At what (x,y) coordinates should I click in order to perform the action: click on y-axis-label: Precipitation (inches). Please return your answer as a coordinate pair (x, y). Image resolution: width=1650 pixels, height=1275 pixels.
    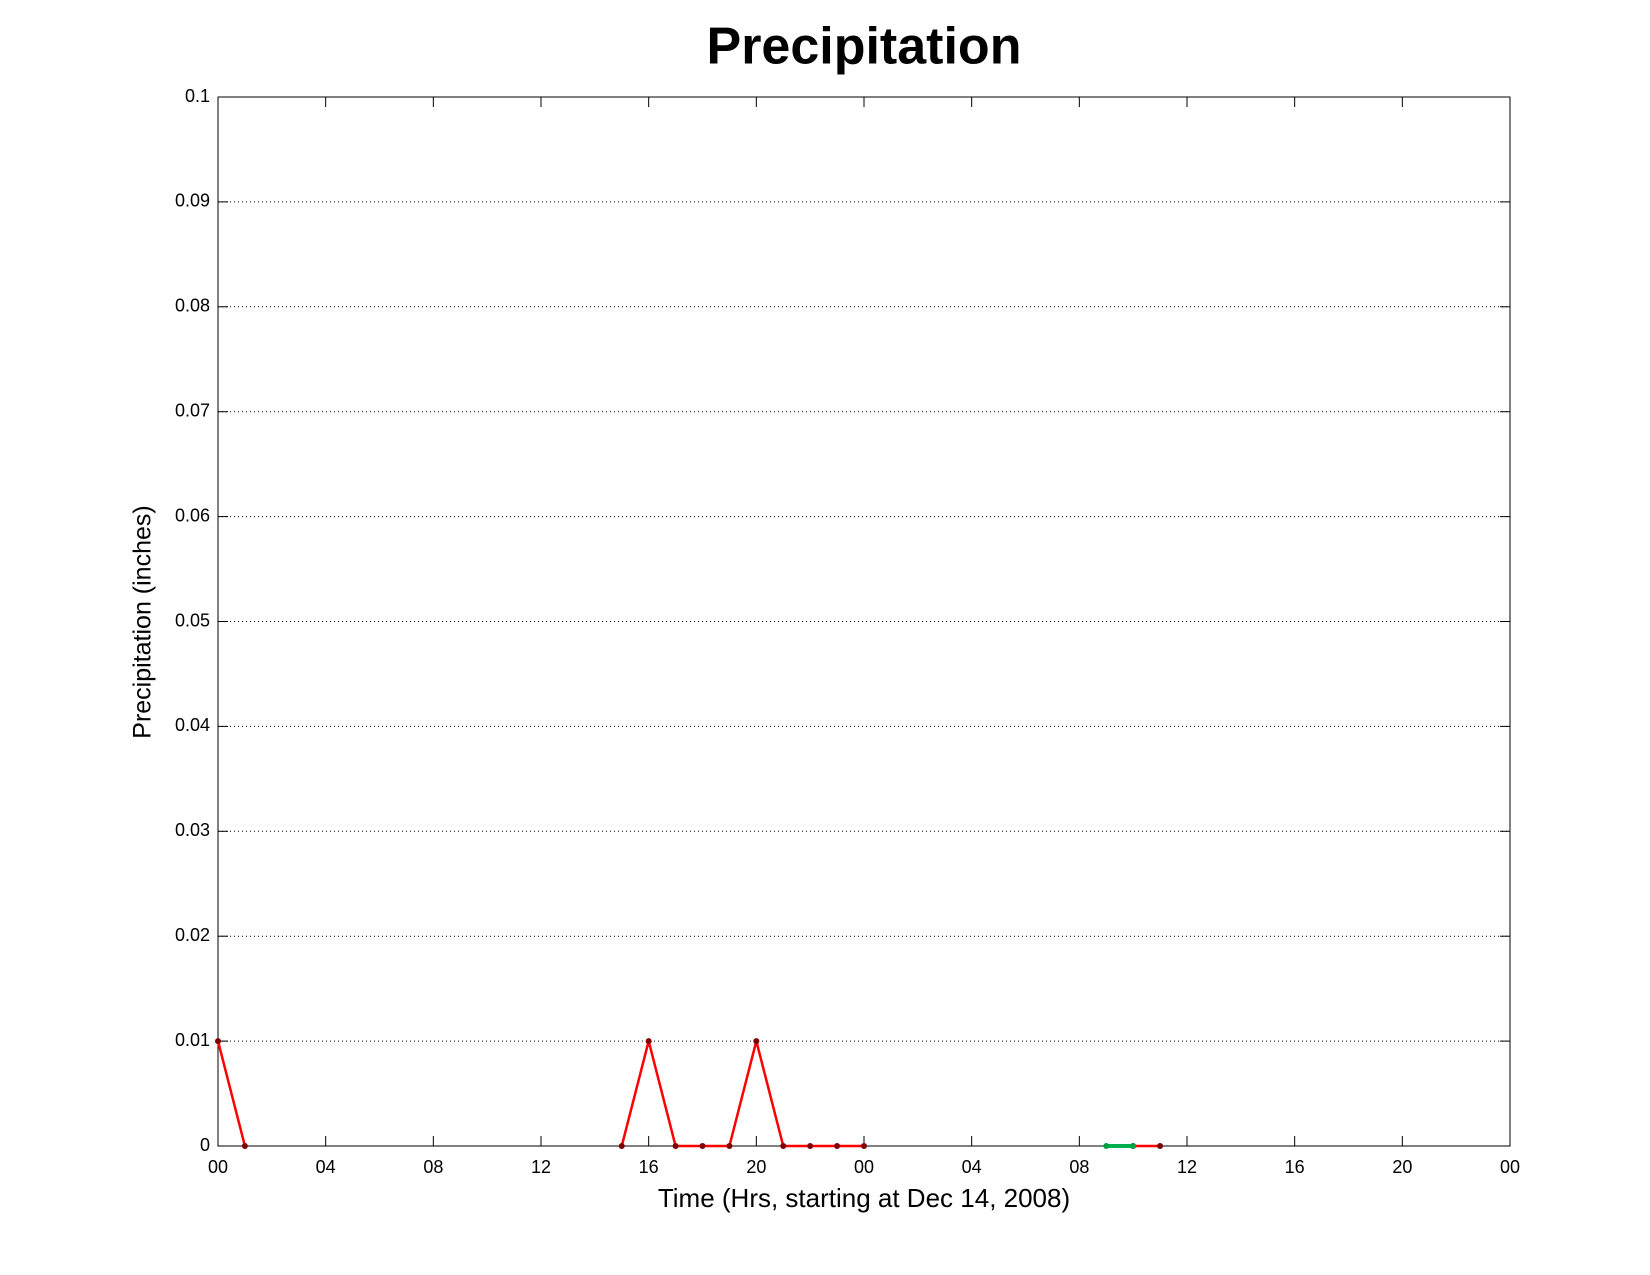
    Looking at the image, I should click on (143, 621).